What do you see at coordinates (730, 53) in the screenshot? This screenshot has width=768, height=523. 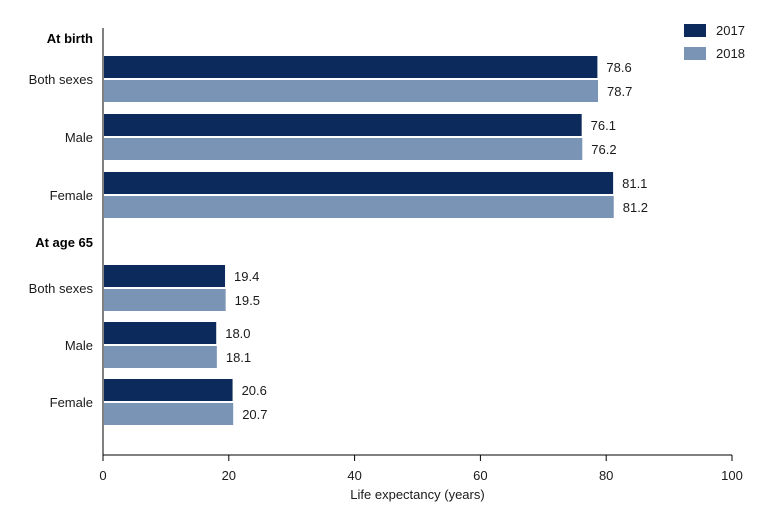 I see `legend-label: 2018` at bounding box center [730, 53].